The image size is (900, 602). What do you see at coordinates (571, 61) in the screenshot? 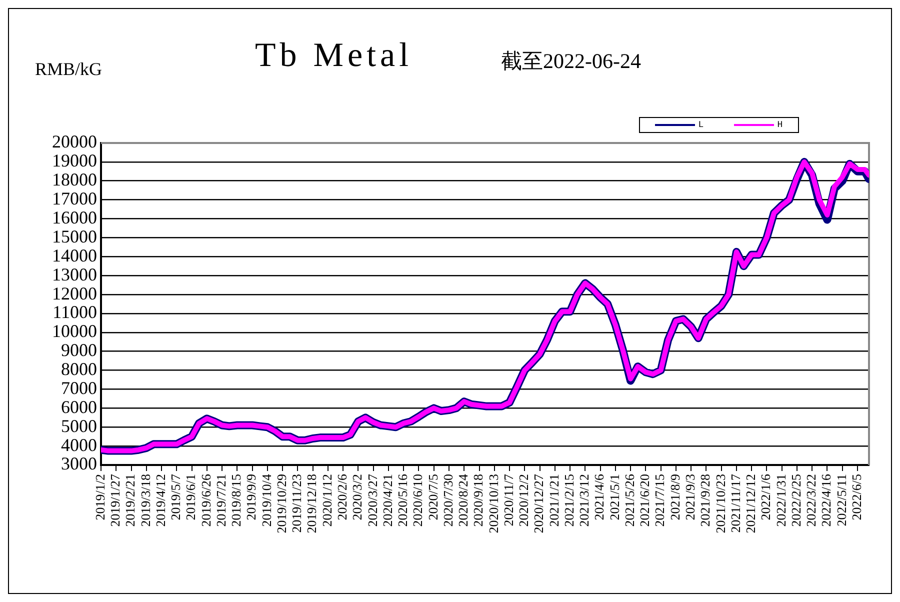
I see `chart-subtitle: 截至2022-06-24` at bounding box center [571, 61].